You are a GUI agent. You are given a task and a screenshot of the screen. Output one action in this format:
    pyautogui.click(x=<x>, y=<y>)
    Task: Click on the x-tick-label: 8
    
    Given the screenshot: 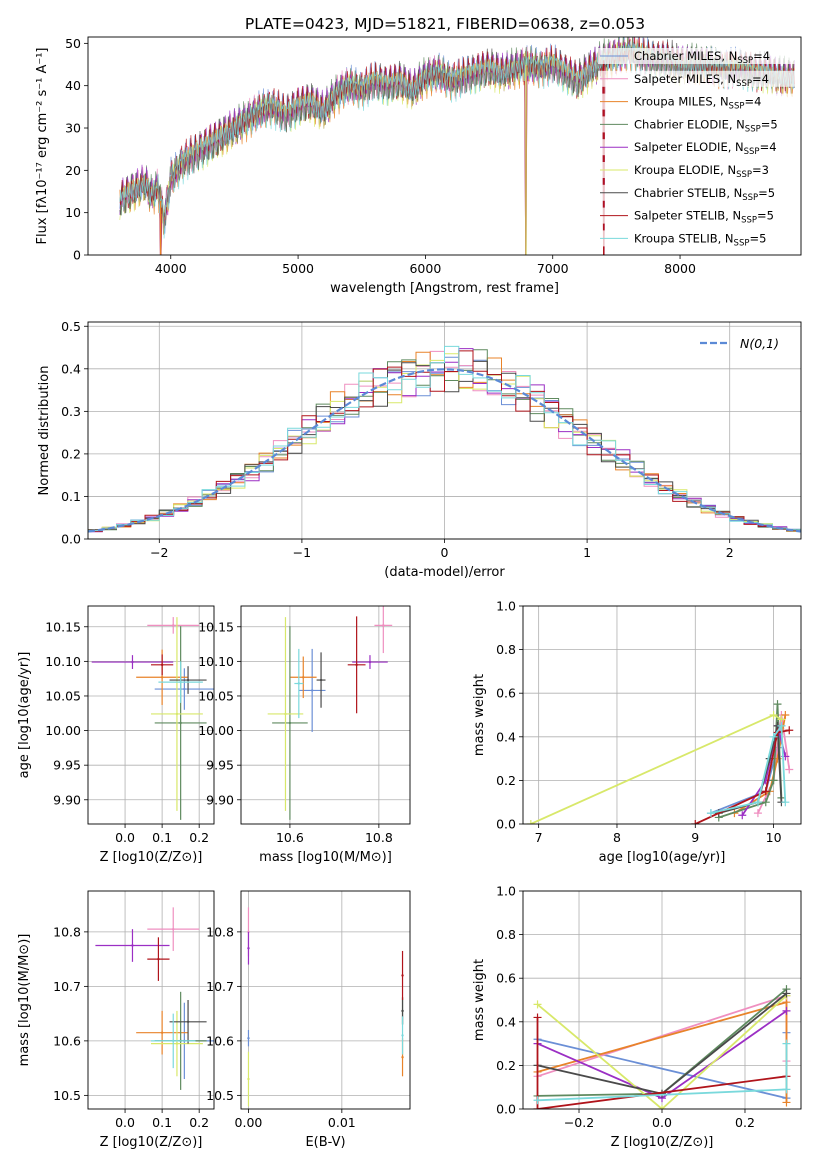 What is the action you would take?
    pyautogui.click(x=617, y=837)
    